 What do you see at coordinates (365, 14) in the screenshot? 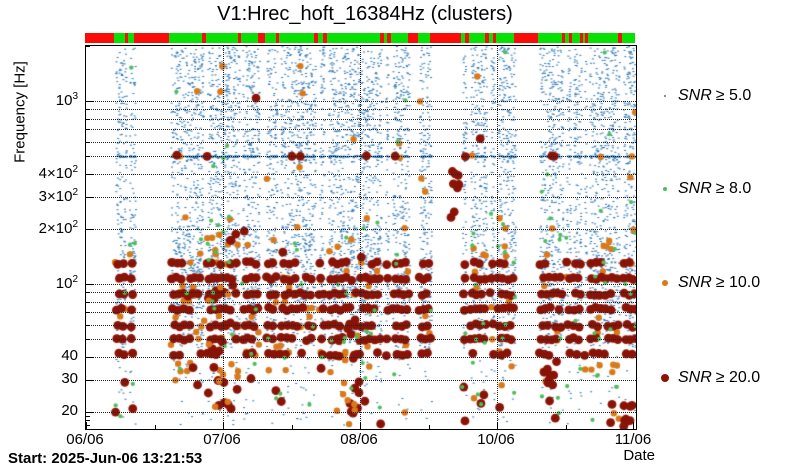
I see `page-title: V1:Hrec_hoft_16384Hz (clusters)` at bounding box center [365, 14].